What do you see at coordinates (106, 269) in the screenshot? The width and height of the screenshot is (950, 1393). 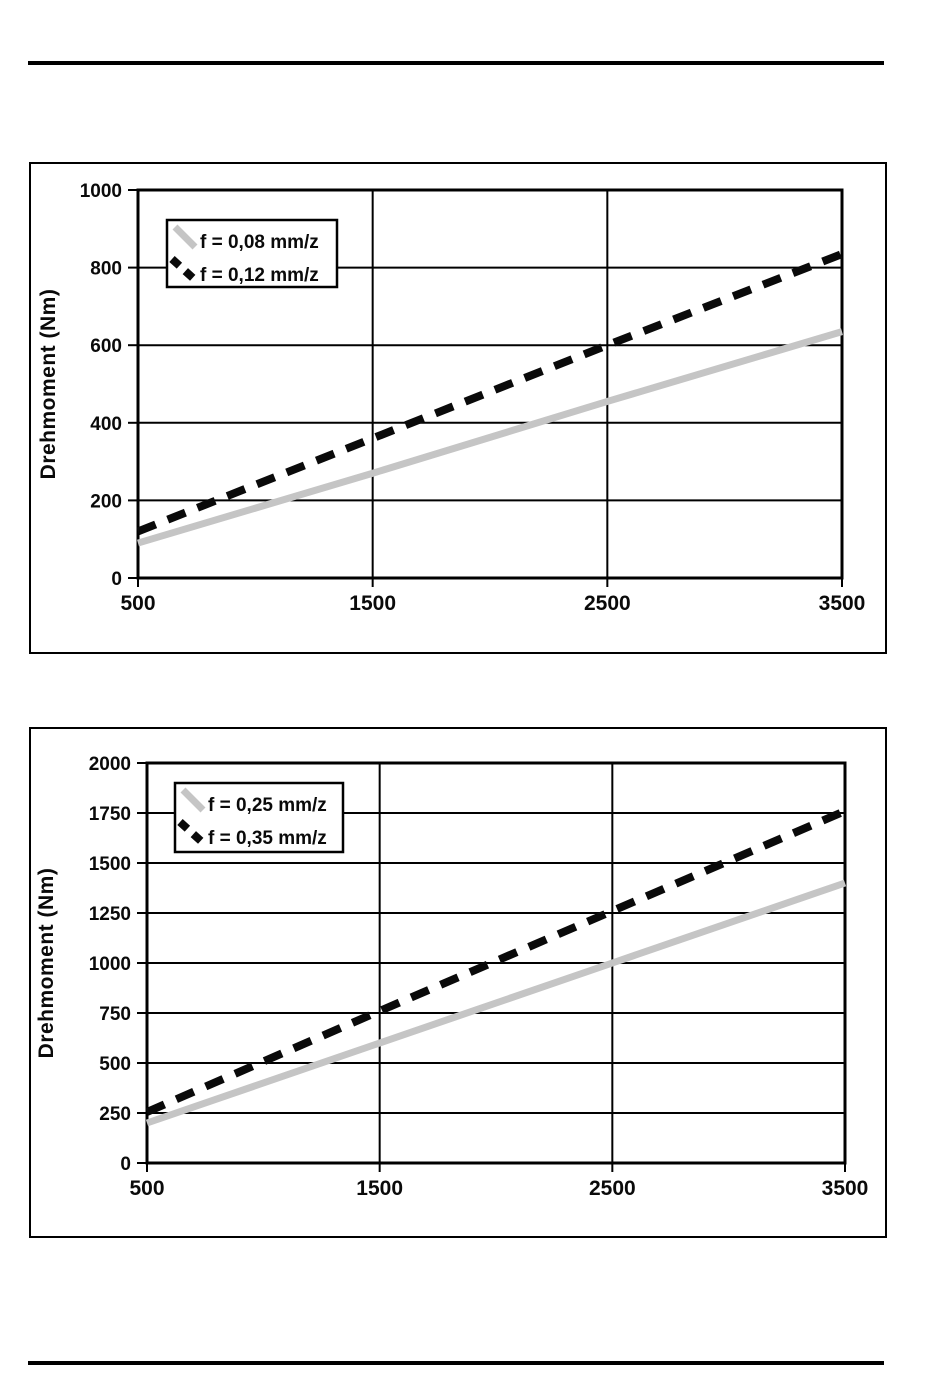 I see `y-tick-label: 800` at bounding box center [106, 269].